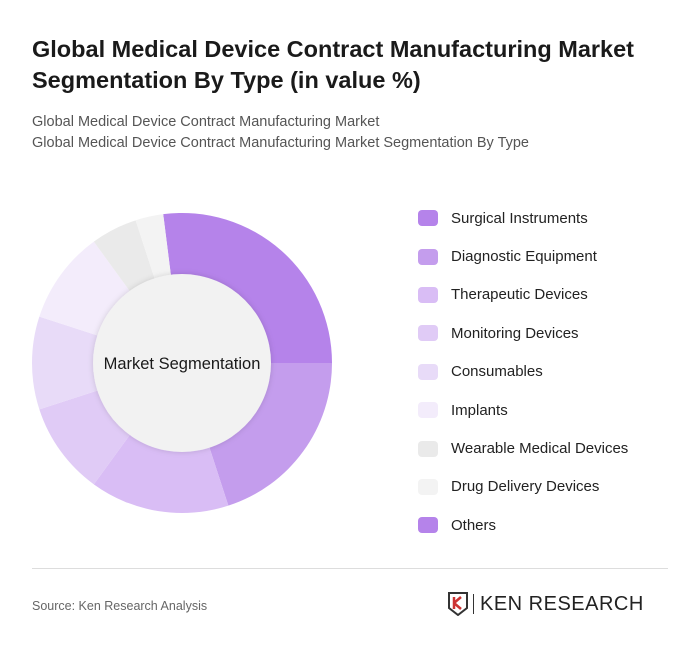 Image resolution: width=700 pixels, height=653 pixels. I want to click on slice-monitoring-devices, so click(85, 437).